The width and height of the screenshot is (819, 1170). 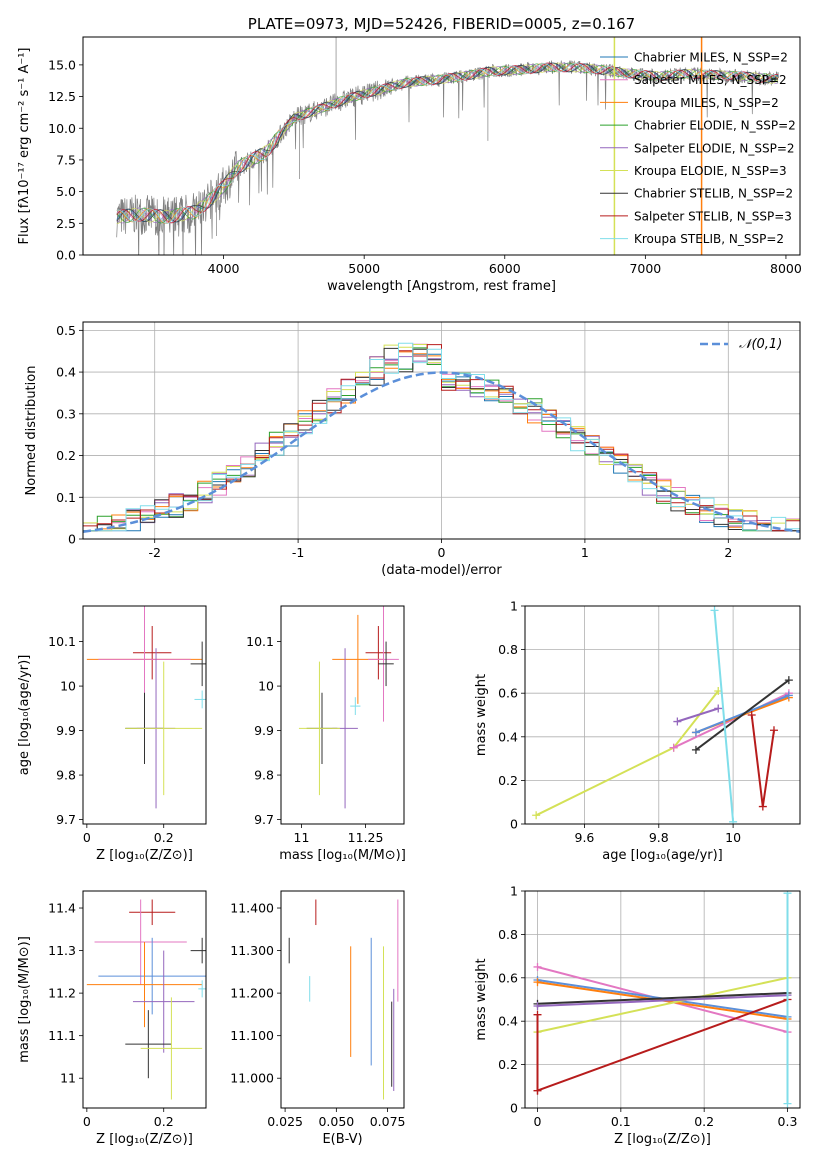 What do you see at coordinates (266, 686) in the screenshot?
I see `y-tick-label: 10` at bounding box center [266, 686].